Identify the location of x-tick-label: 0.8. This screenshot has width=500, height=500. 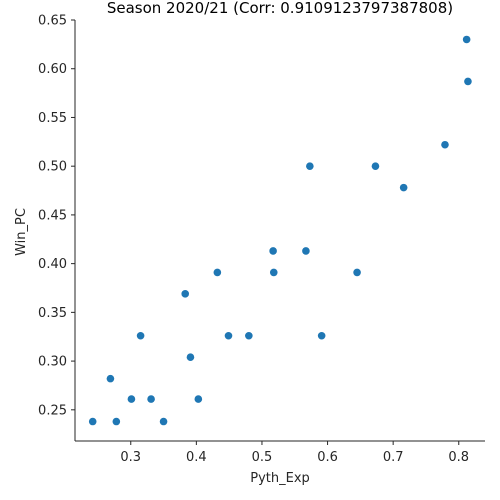
(458, 457).